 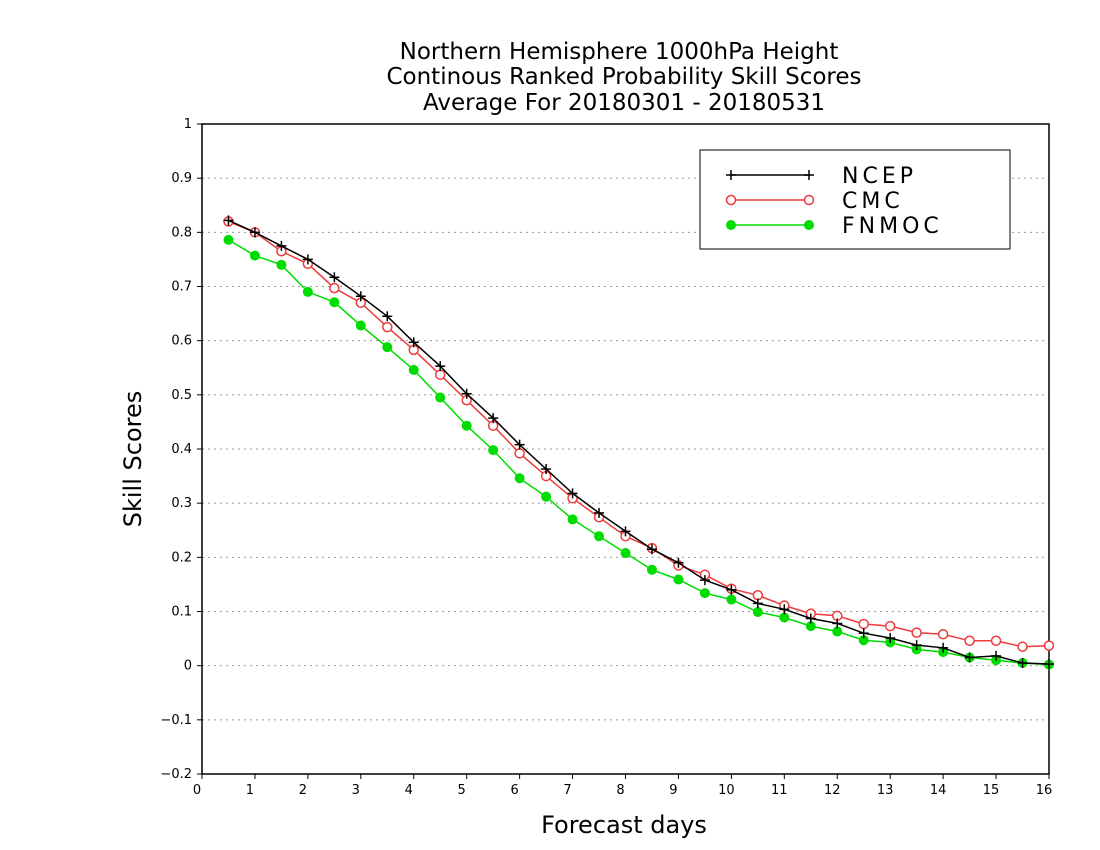 I want to click on y-tick-label-7: 0.5, so click(x=181, y=395).